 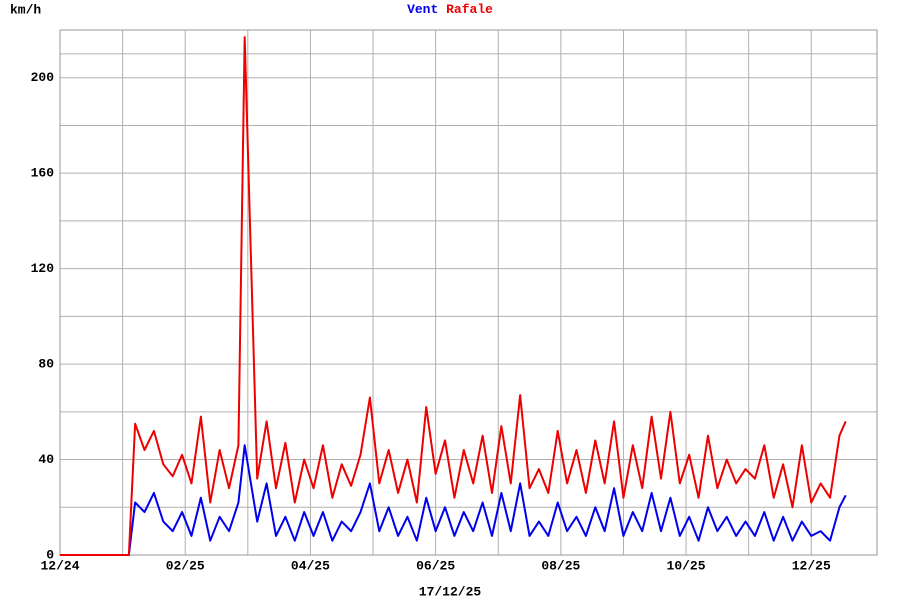 What do you see at coordinates (59, 565) in the screenshot?
I see `x-tick-label: 12/24` at bounding box center [59, 565].